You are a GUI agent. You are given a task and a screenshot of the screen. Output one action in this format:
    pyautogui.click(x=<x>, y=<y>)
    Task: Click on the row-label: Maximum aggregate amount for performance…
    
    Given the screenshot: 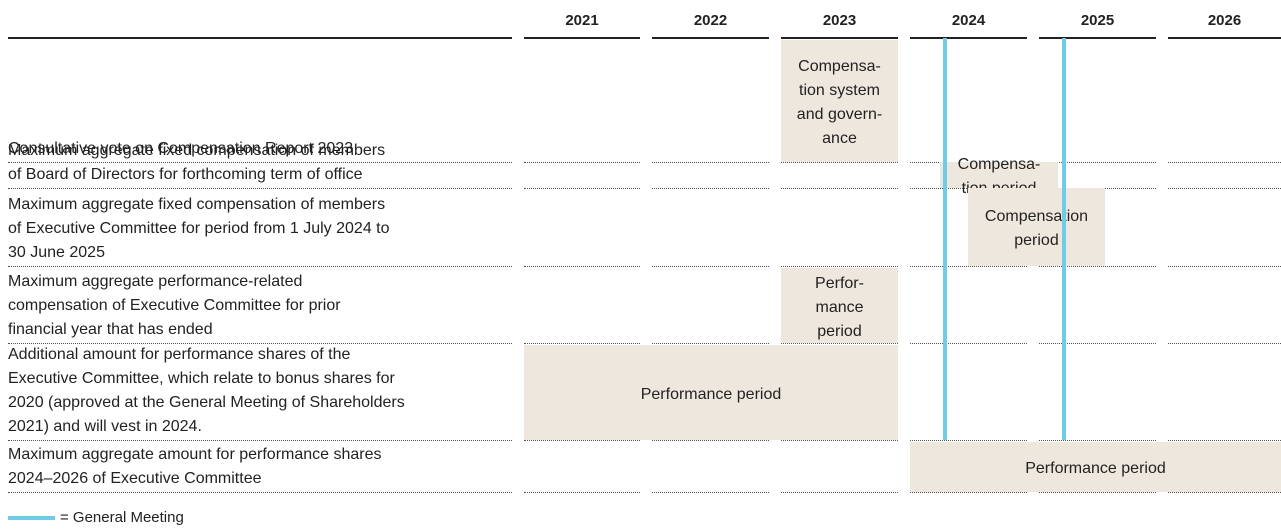 What is the action you would take?
    pyautogui.click(x=195, y=454)
    